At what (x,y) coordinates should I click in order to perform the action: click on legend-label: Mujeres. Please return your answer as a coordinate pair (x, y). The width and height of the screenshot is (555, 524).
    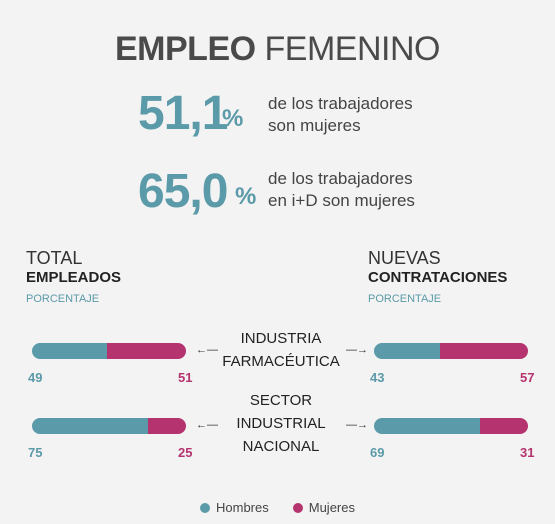
    Looking at the image, I should click on (331, 507).